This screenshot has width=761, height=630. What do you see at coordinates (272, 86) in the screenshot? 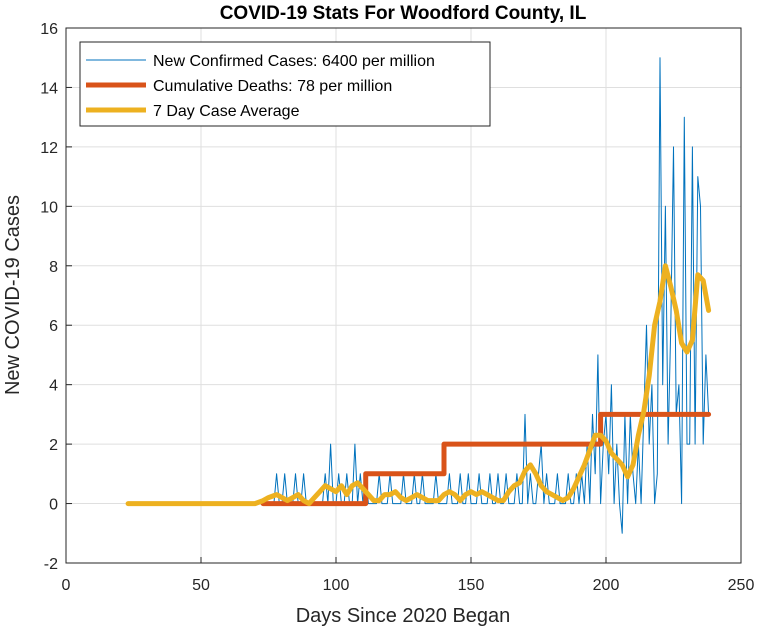
I see `legend-label-deaths: Cumulative Deaths: 78 per million` at bounding box center [272, 86].